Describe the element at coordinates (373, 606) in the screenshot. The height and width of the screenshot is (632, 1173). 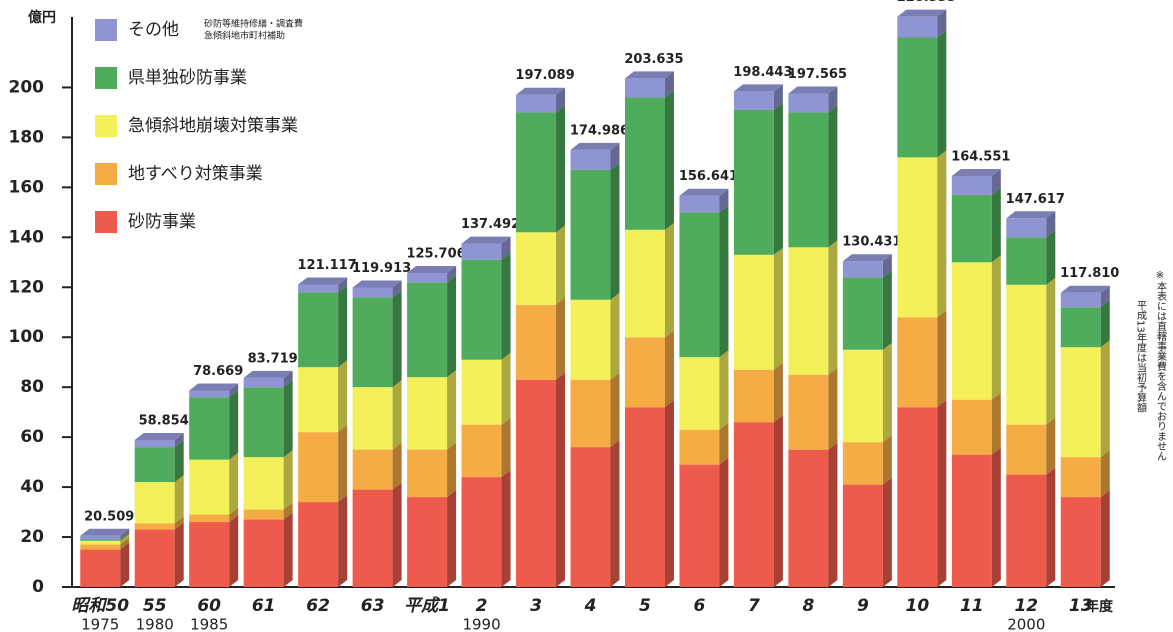
I see `x-tick-label: 63` at that location.